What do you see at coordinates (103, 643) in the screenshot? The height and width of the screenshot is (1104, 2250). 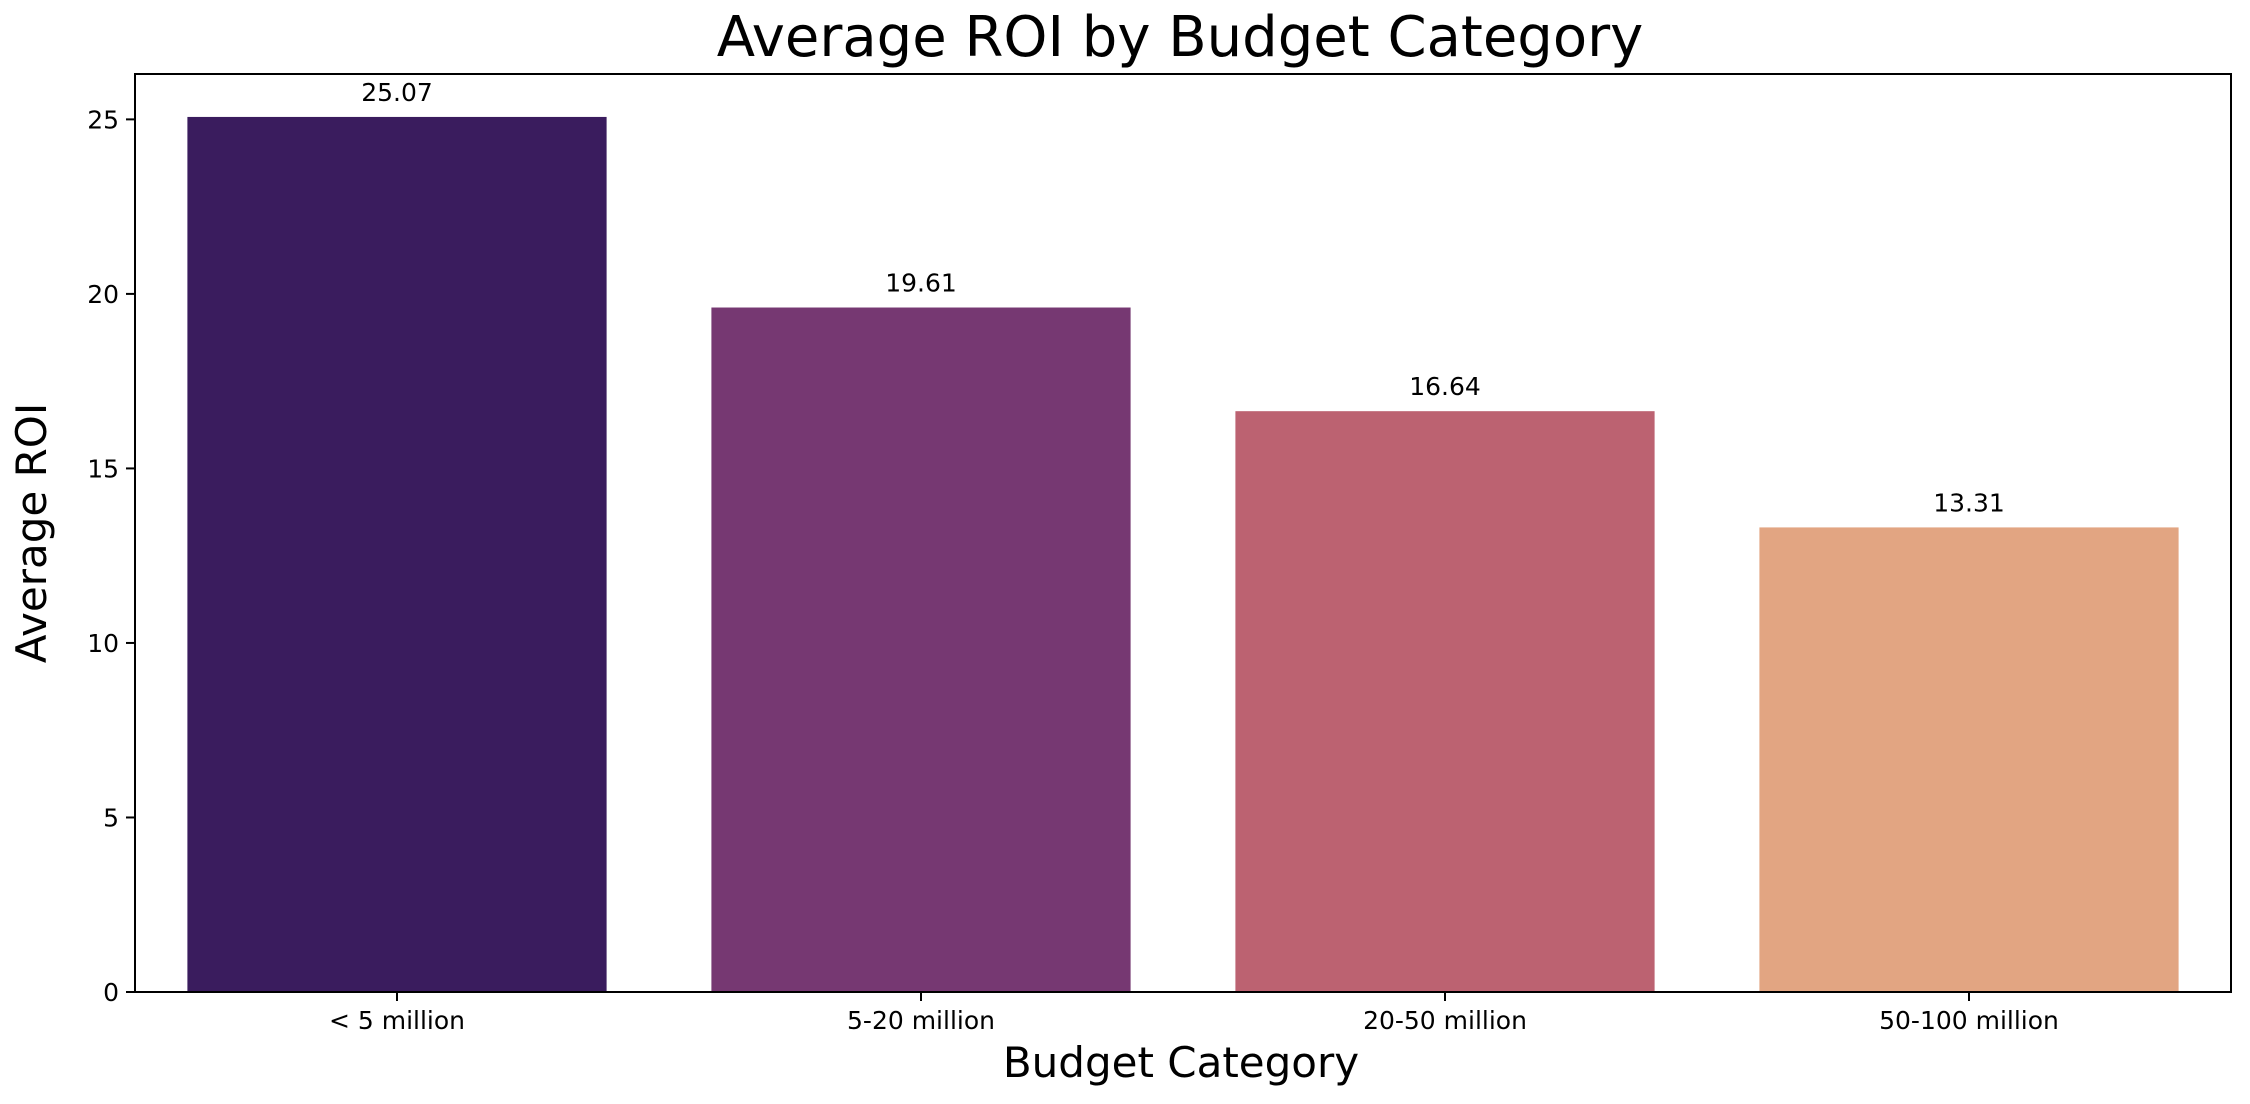 I see `y-tick-label: 10` at bounding box center [103, 643].